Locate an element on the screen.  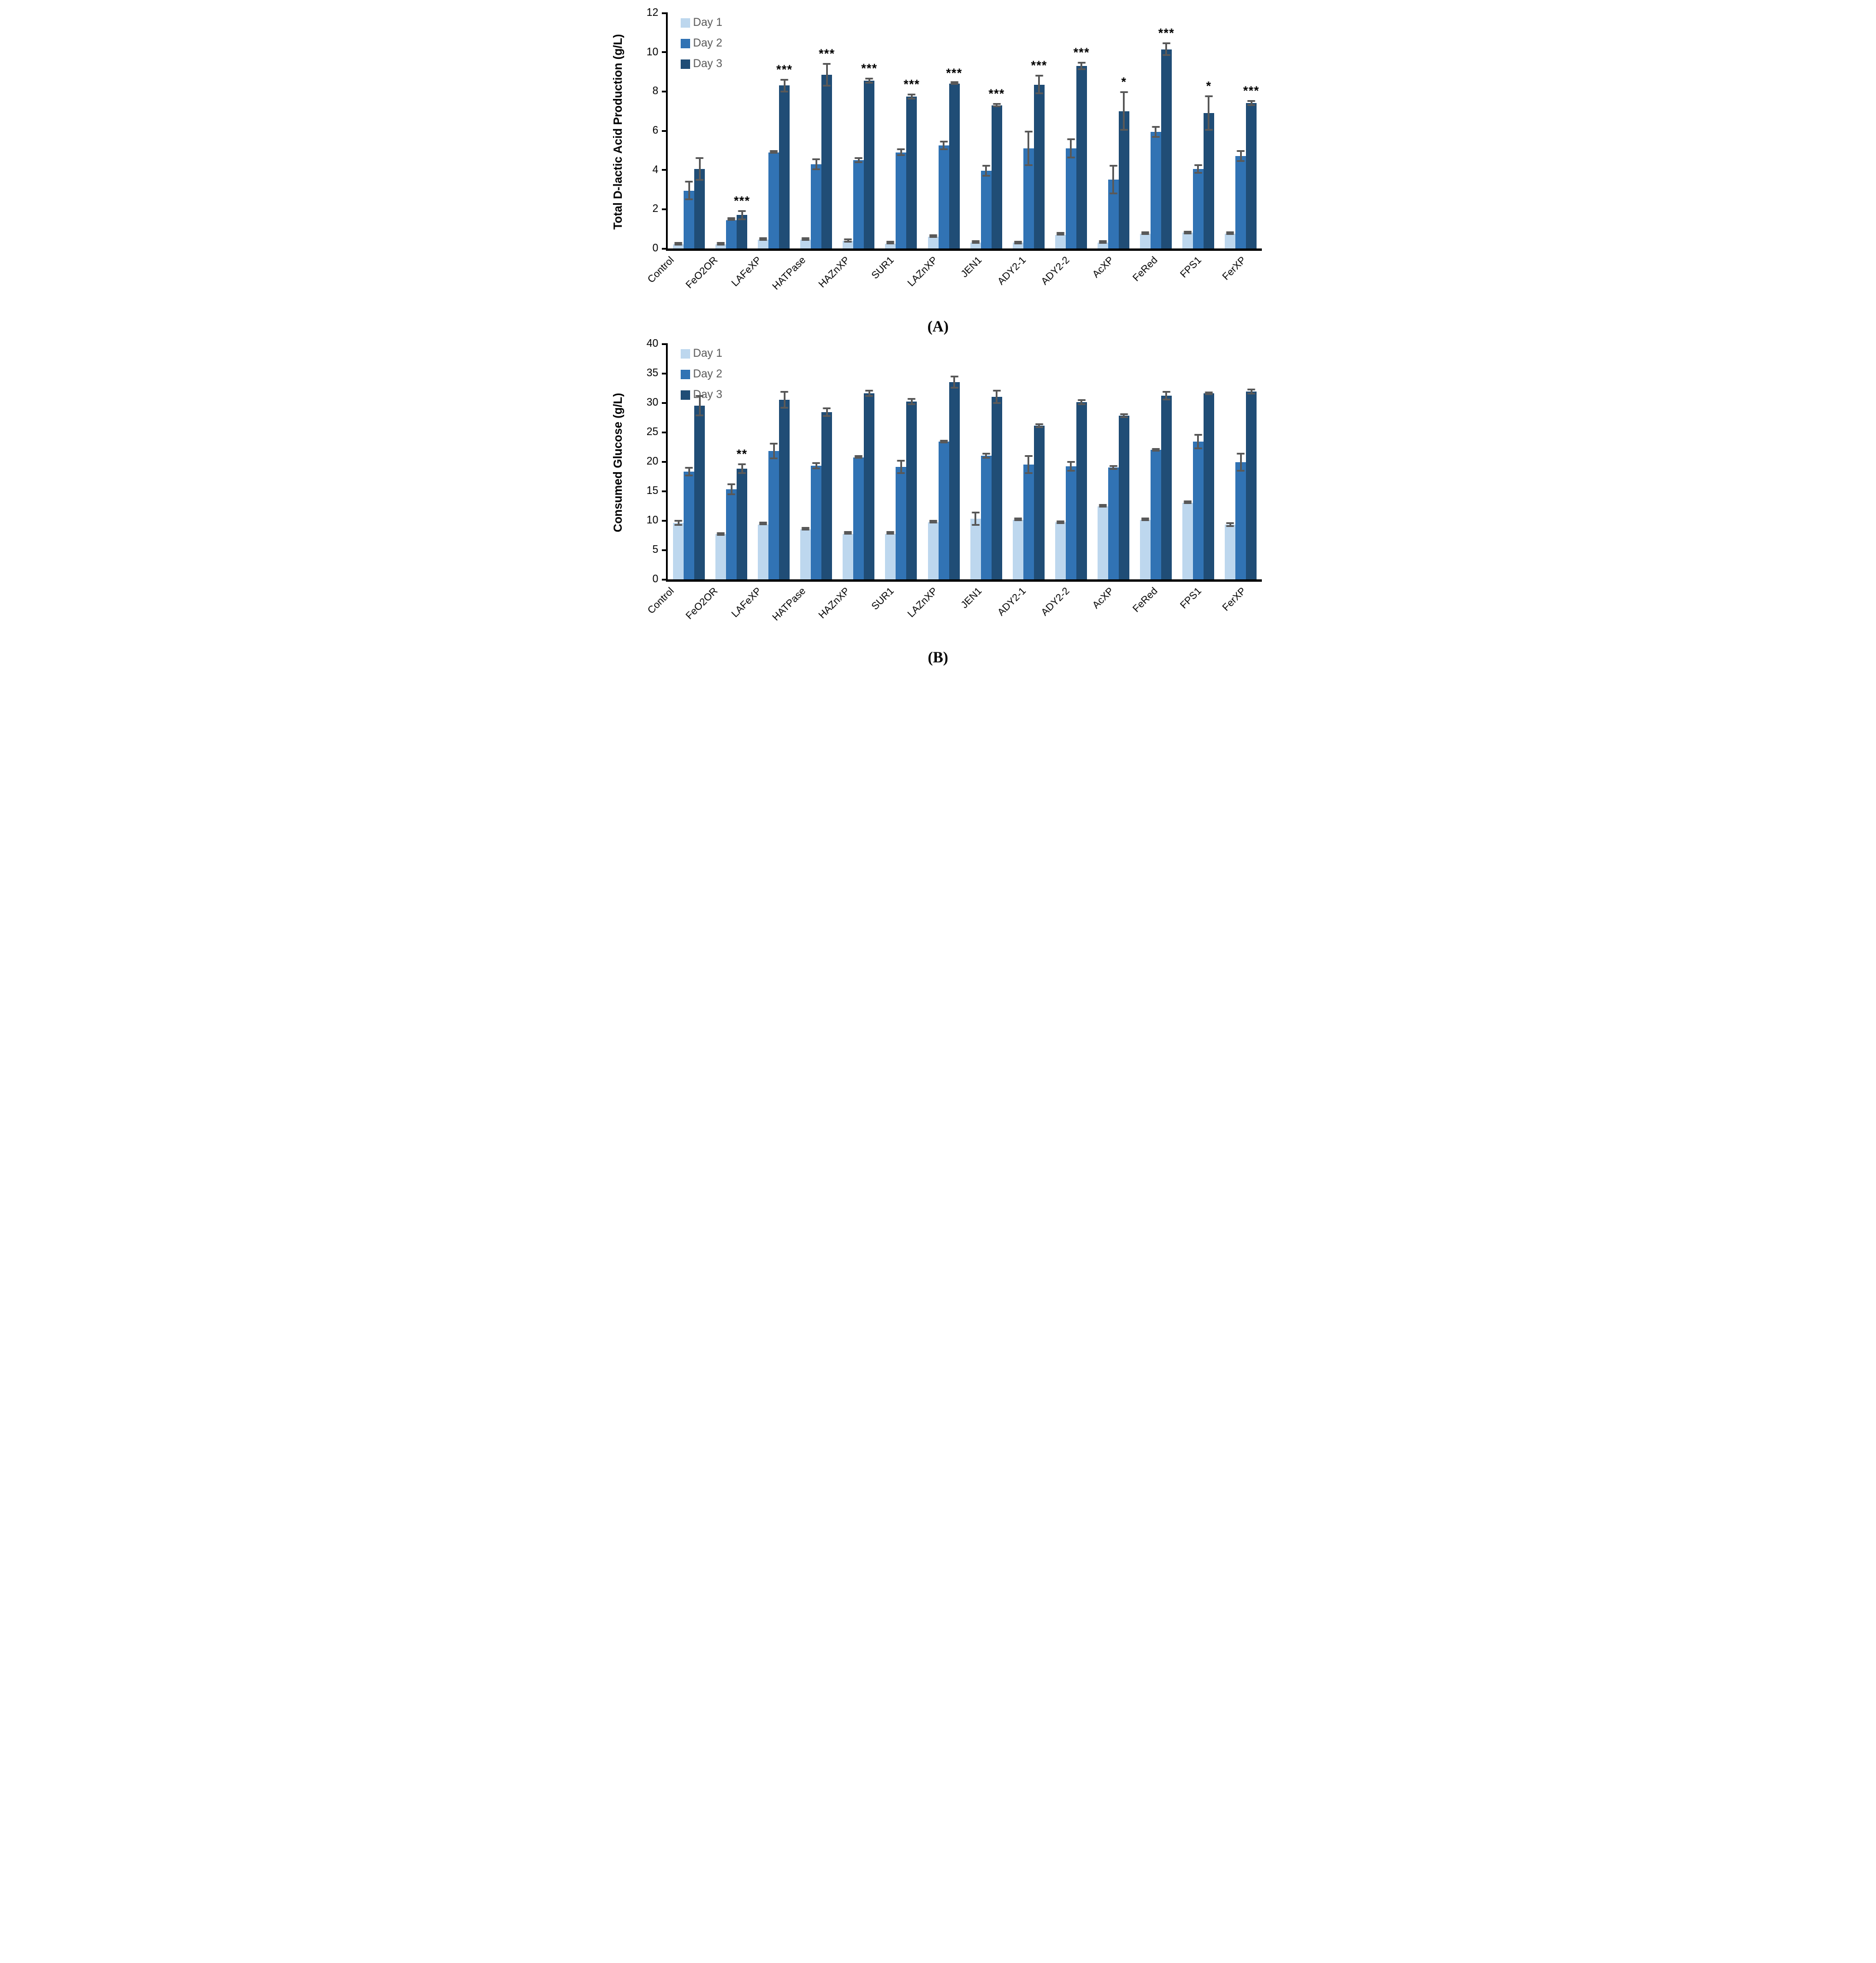
bar-day1-laznxp is located at coordinates (933, 550).